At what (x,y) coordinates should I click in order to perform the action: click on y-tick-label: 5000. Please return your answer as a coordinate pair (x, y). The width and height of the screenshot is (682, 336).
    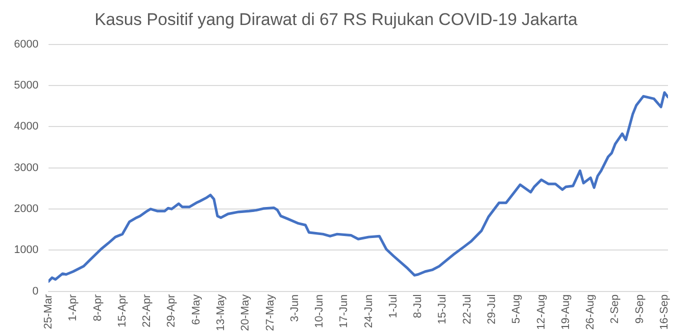
    Looking at the image, I should click on (26, 86).